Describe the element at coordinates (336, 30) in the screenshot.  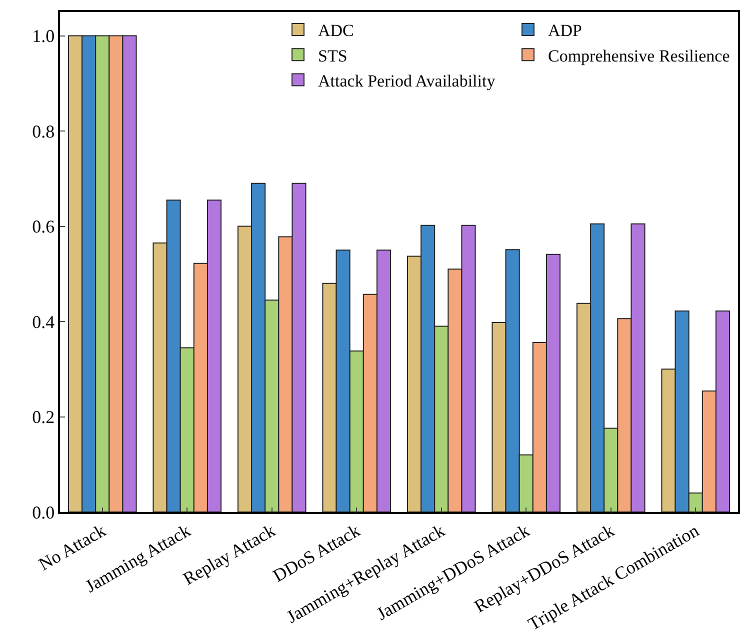
I see `legend-label: ADC` at that location.